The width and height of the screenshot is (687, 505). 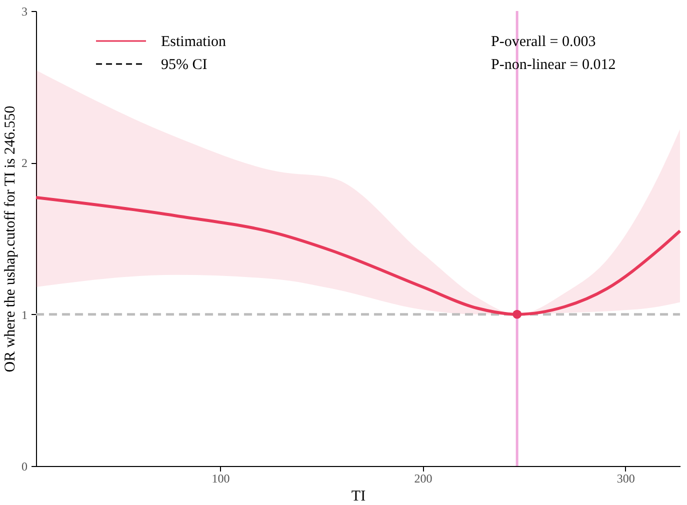 I want to click on legend-label: Estimation, so click(x=193, y=42).